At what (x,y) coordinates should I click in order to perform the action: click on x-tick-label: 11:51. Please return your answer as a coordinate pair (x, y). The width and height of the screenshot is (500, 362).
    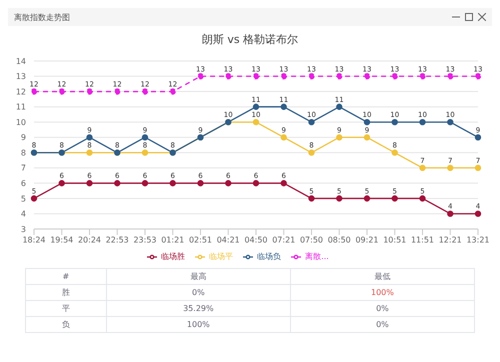
    Looking at the image, I should click on (422, 240).